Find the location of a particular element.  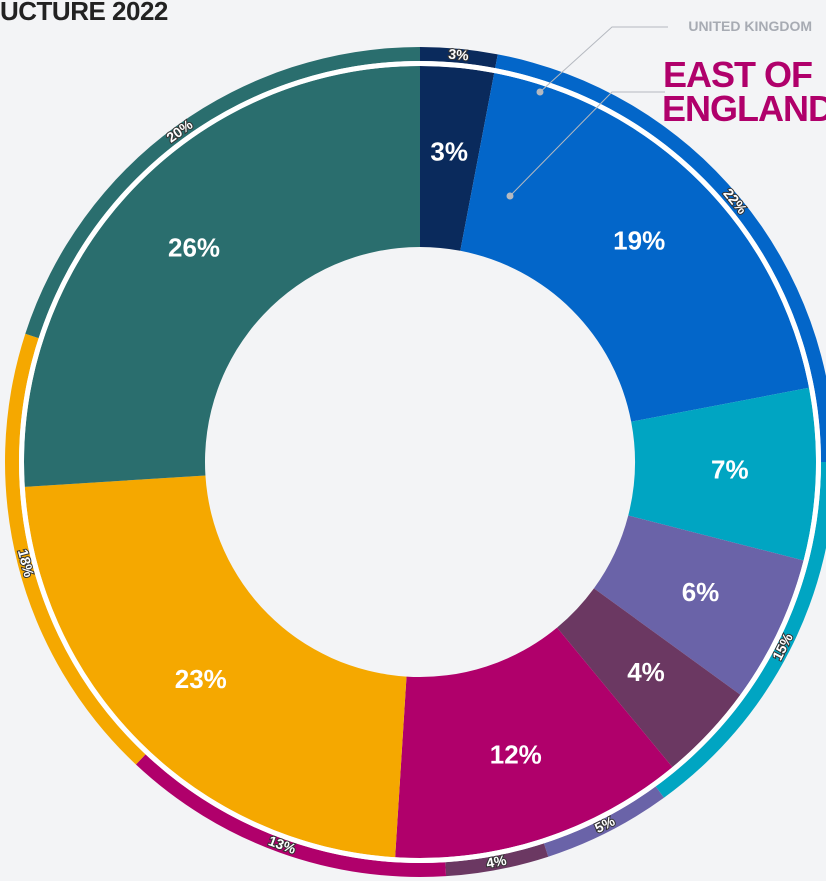

data-label: 26% is located at coordinates (194, 248).